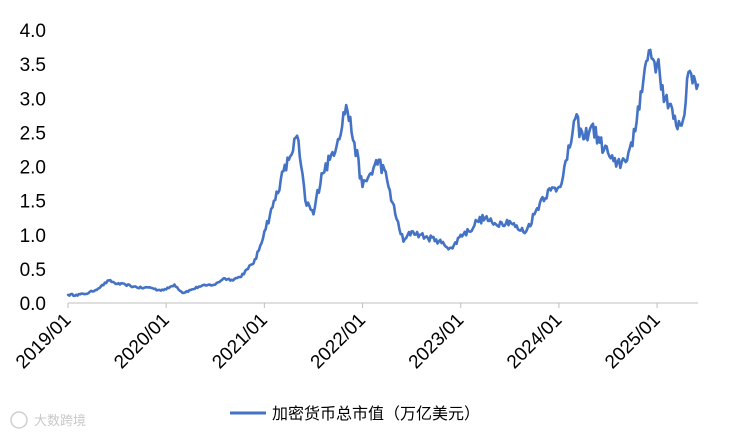  I want to click on x-tick-label: 2020/01, so click(141, 341).